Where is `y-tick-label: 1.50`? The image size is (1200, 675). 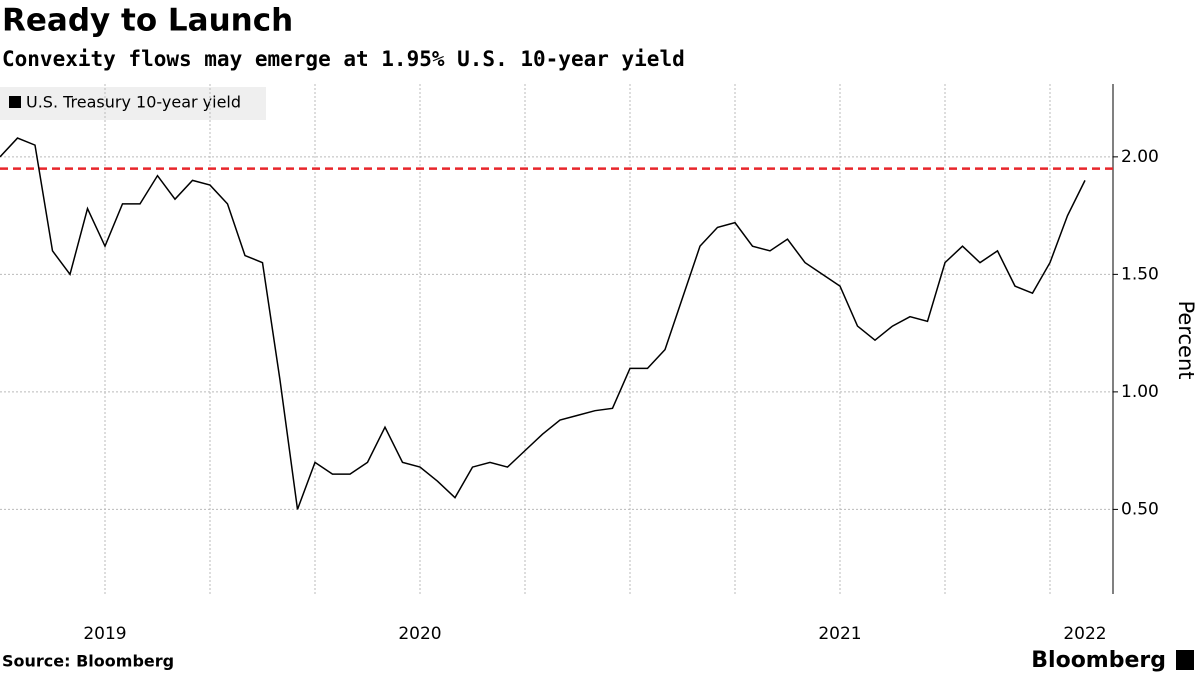
y-tick-label: 1.50 is located at coordinates (1140, 274).